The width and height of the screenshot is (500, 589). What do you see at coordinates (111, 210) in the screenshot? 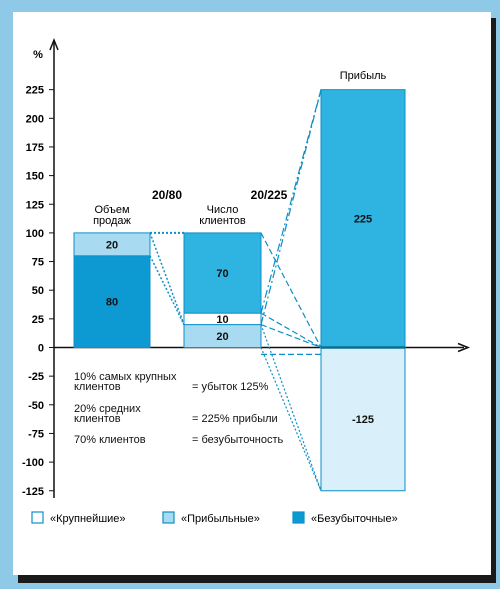
I see `bar-title: Объем` at bounding box center [111, 210].